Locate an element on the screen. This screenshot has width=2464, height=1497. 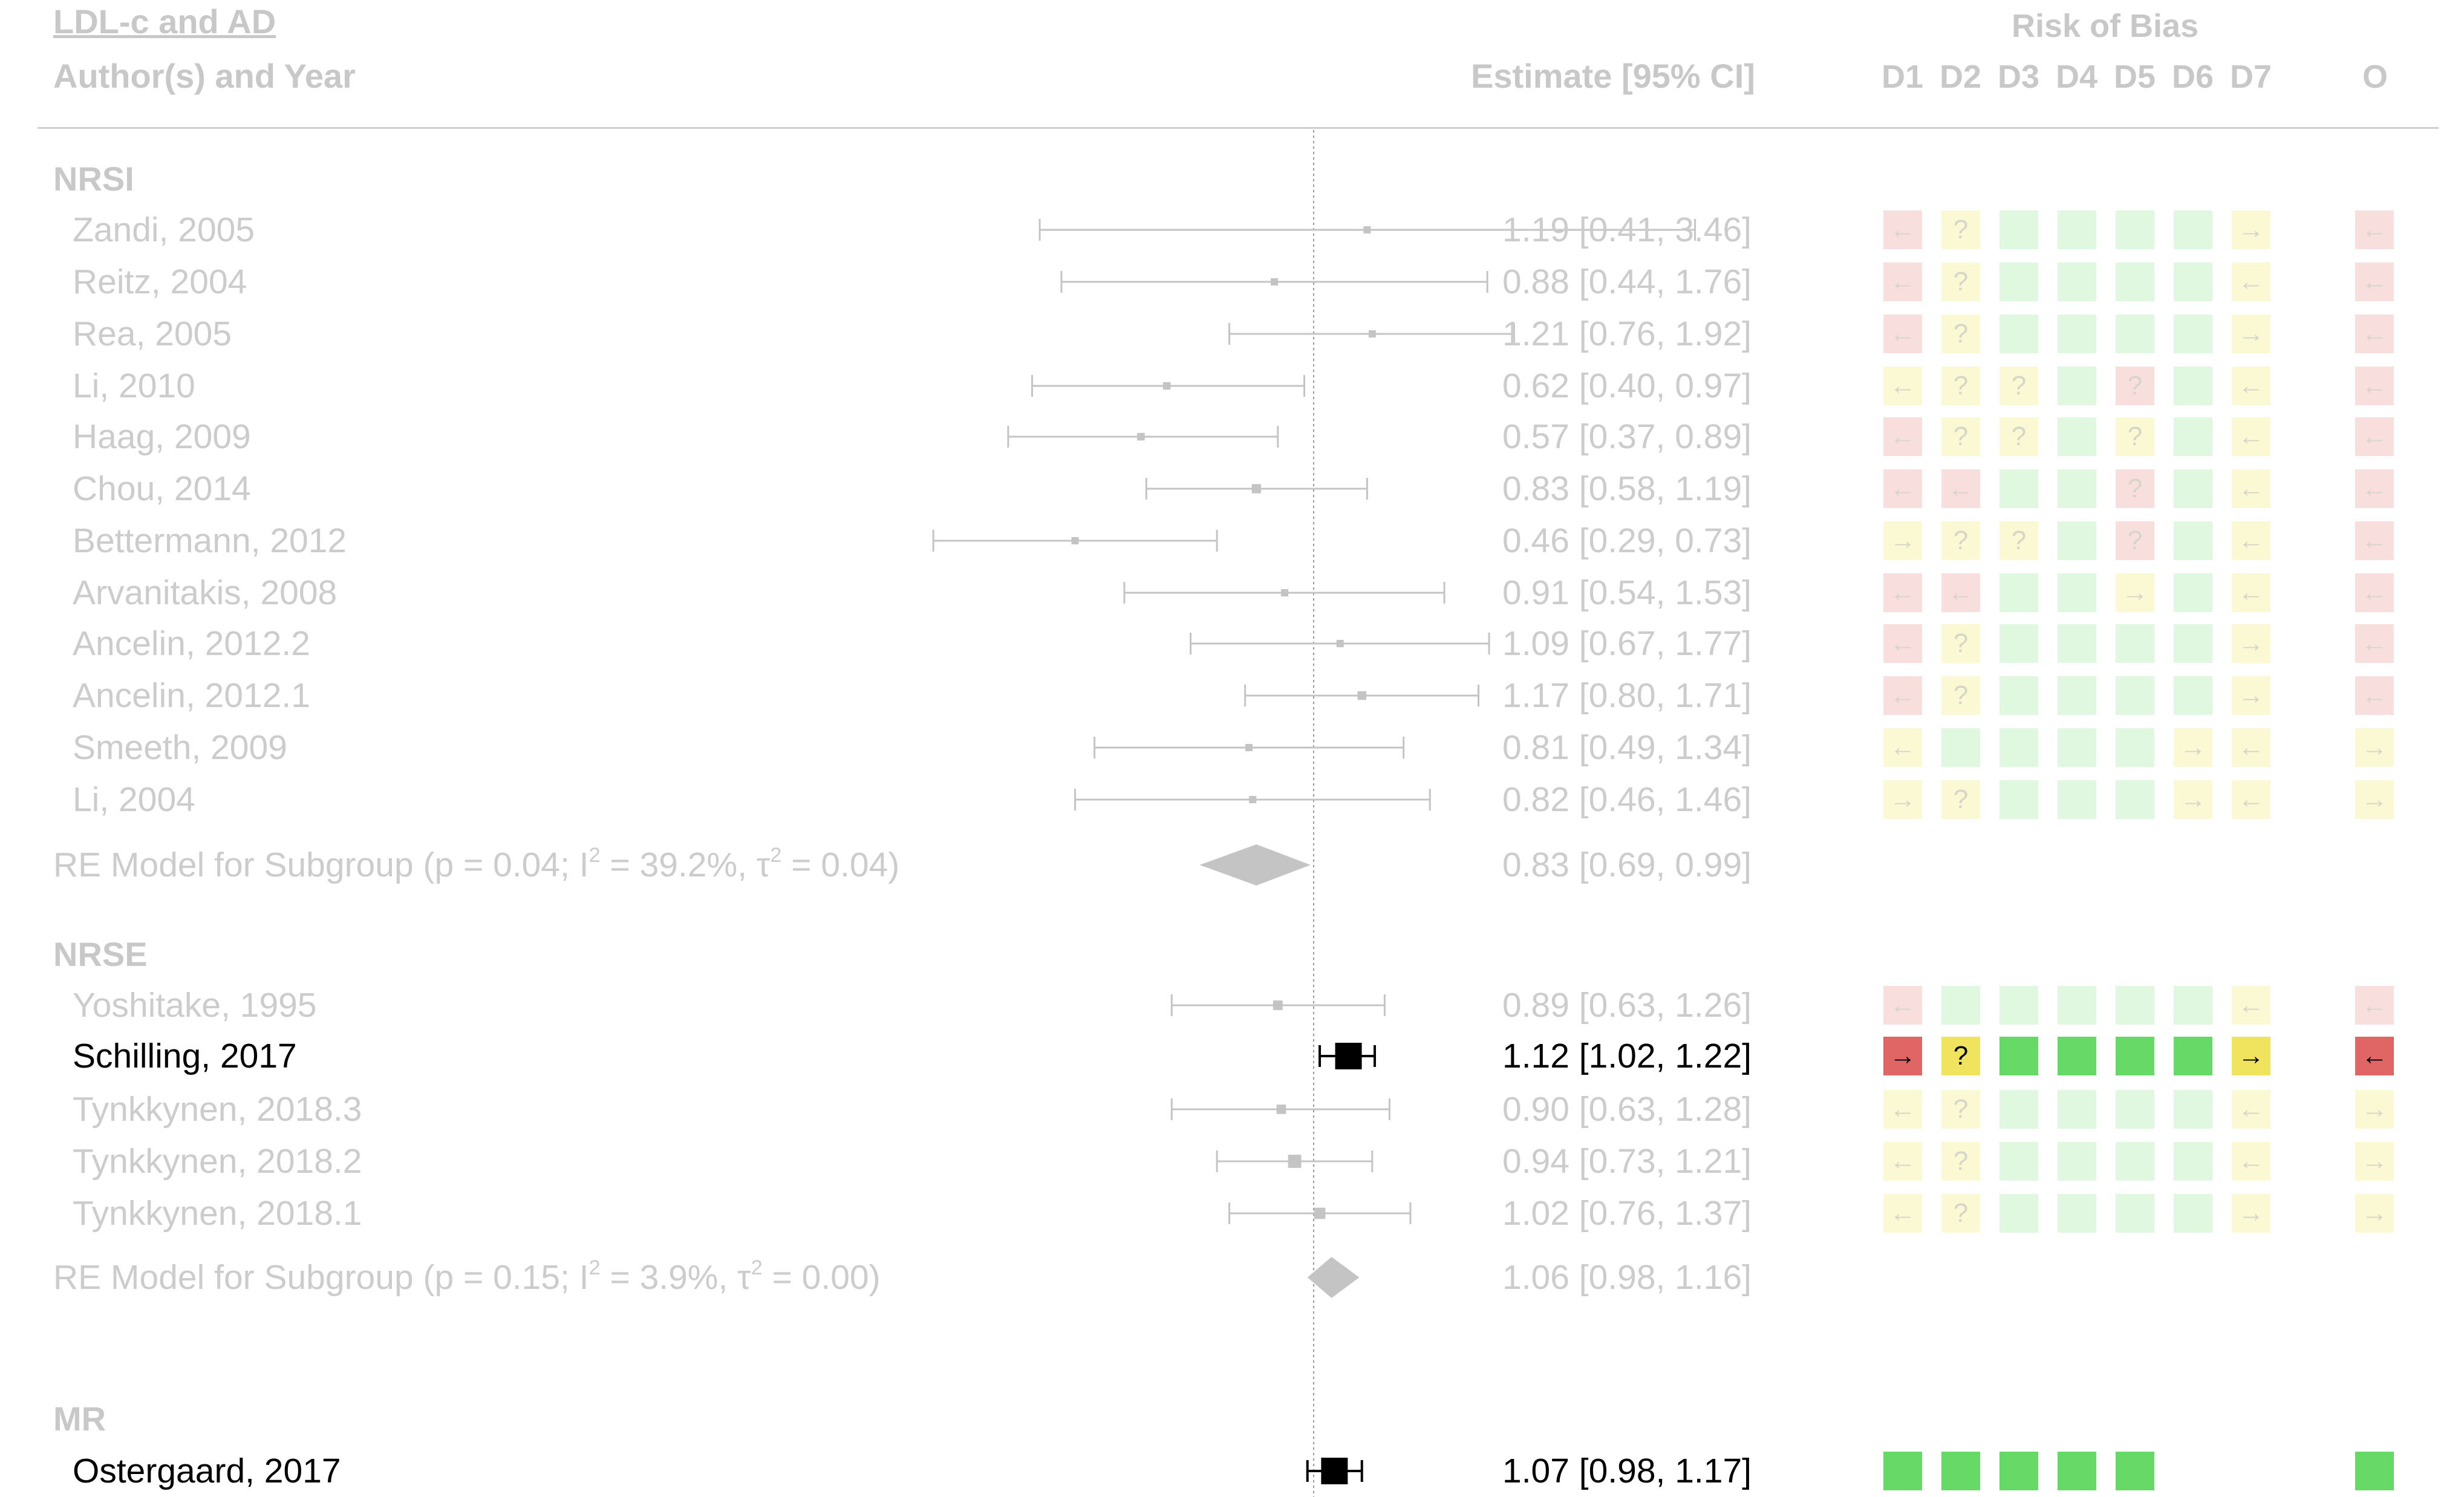
model-label-part: = 3.9%, τ is located at coordinates (675, 1278).